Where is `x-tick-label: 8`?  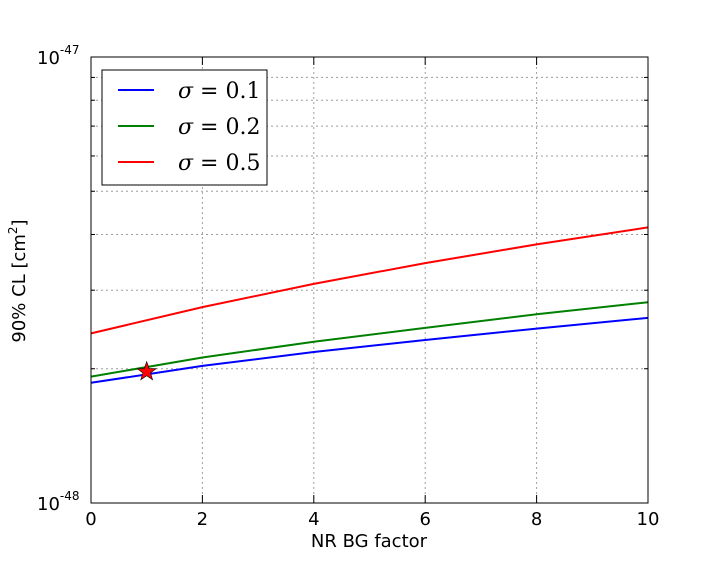
x-tick-label: 8 is located at coordinates (536, 519).